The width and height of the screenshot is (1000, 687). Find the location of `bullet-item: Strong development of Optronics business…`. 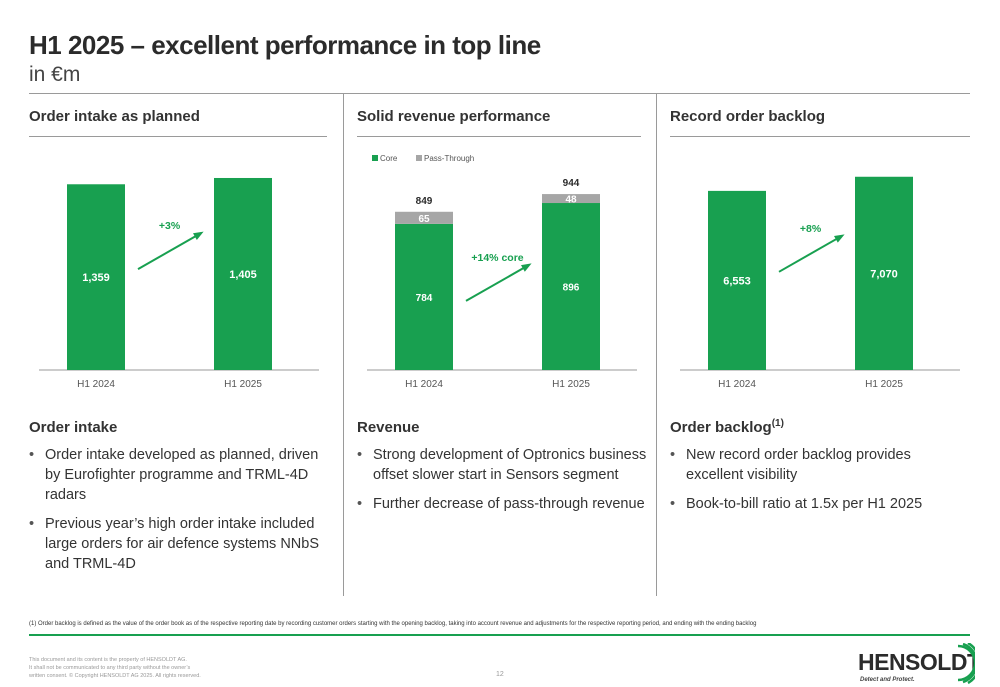

bullet-item: Strong development of Optronics business… is located at coordinates (502, 465).